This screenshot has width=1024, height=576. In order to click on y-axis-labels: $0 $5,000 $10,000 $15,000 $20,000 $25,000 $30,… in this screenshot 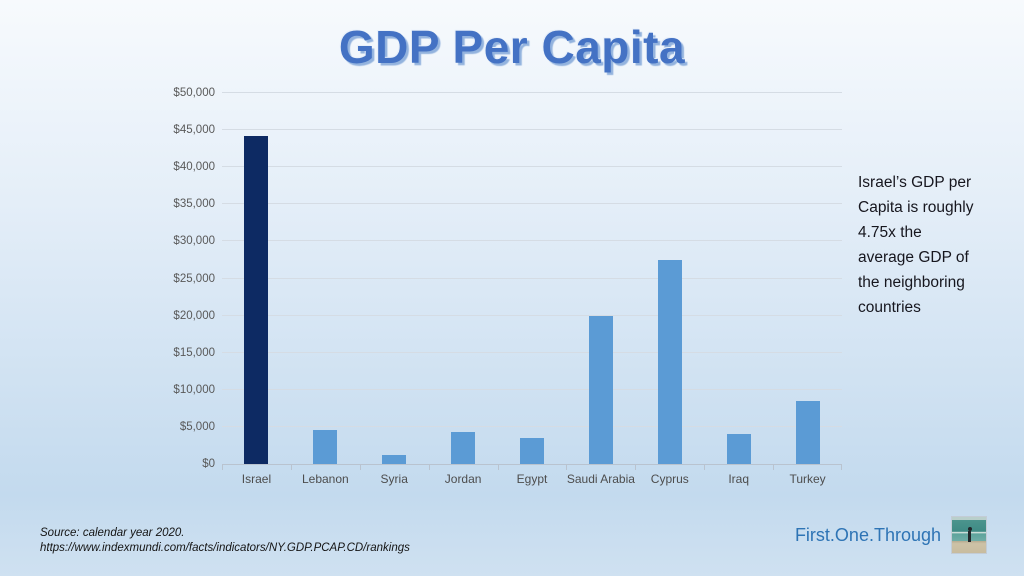, I will do `click(137, 278)`.